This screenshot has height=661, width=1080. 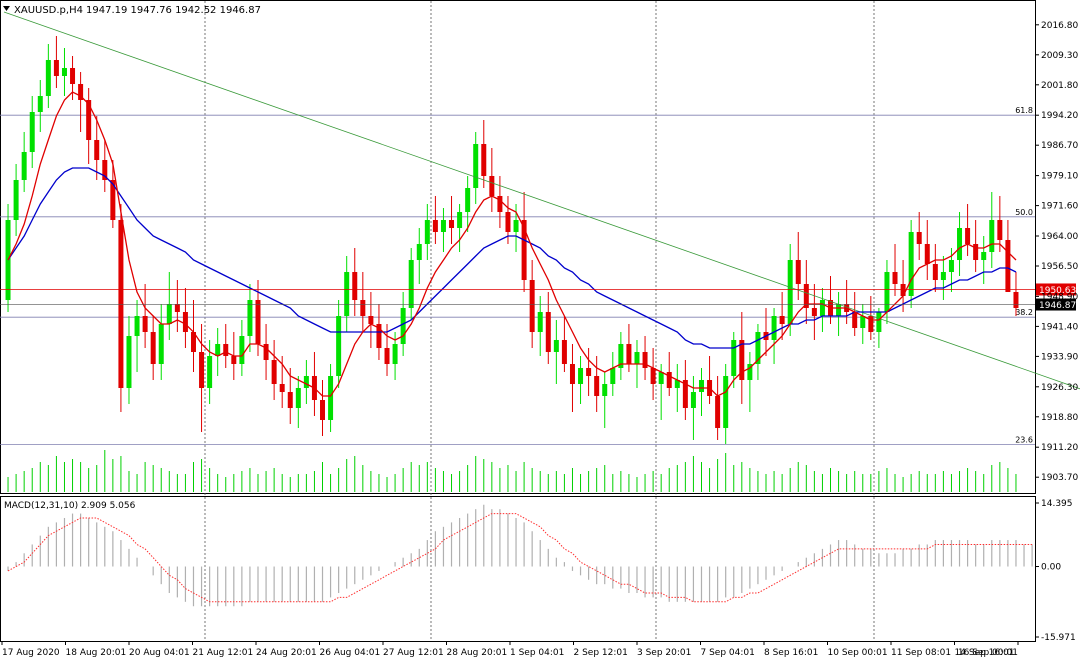 What do you see at coordinates (921, 653) in the screenshot?
I see `time-tick-label: 11 Sep 08:01` at bounding box center [921, 653].